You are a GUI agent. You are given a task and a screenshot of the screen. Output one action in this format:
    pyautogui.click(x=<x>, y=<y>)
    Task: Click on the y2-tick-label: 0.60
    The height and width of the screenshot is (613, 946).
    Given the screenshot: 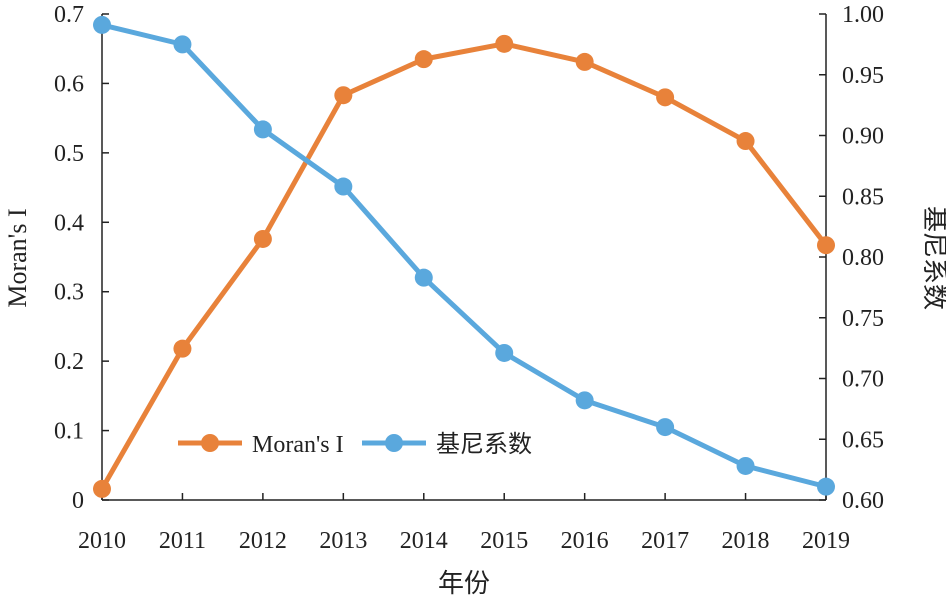 What is the action you would take?
    pyautogui.click(x=863, y=501)
    